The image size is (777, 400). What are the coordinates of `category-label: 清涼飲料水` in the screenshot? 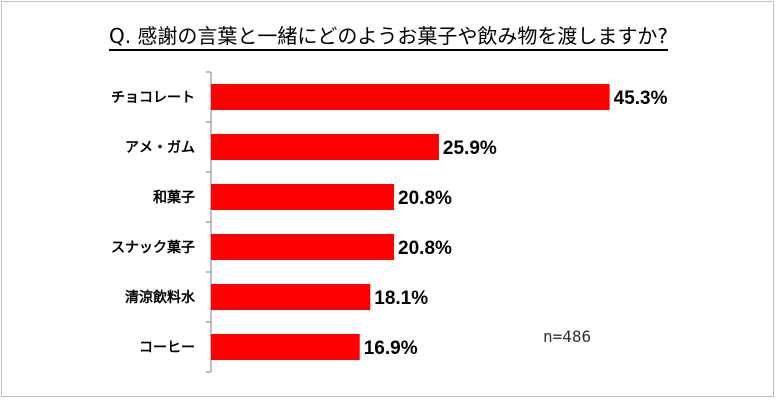 It's located at (160, 297).